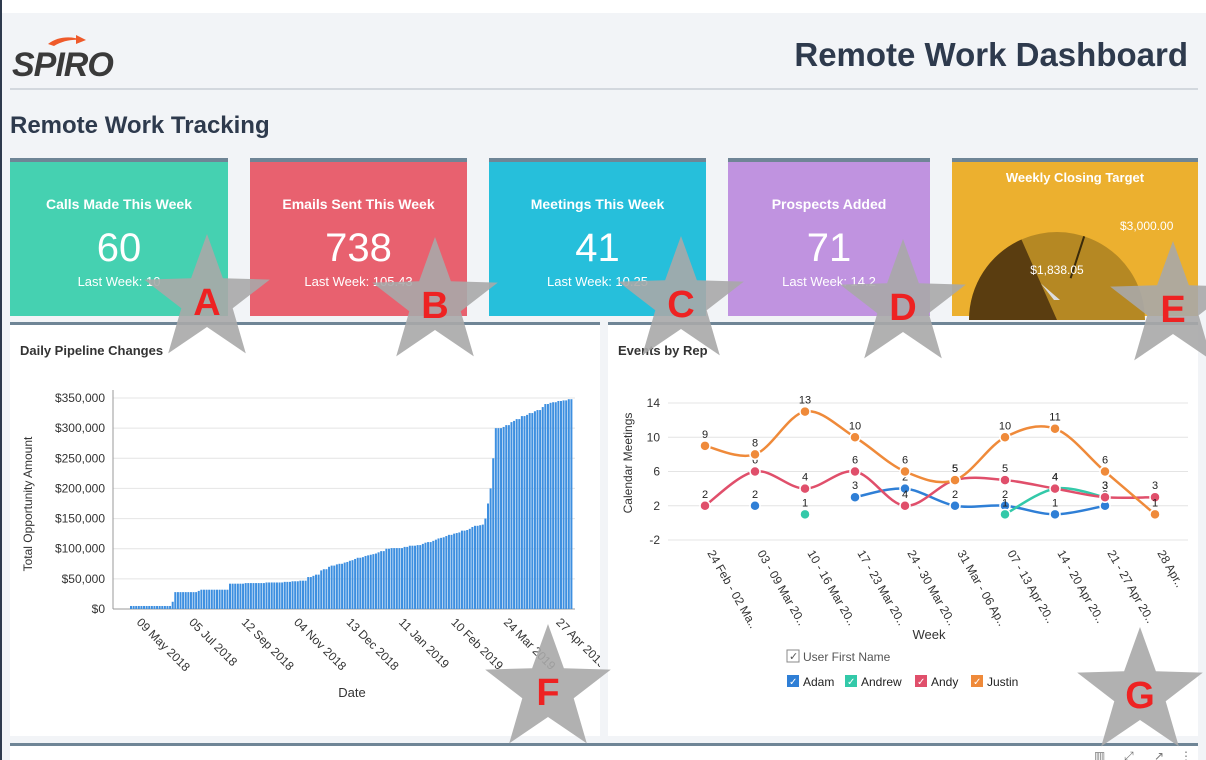  What do you see at coordinates (881, 588) in the screenshot?
I see `x-tick-label: 17 - 23 Mar 20..` at bounding box center [881, 588].